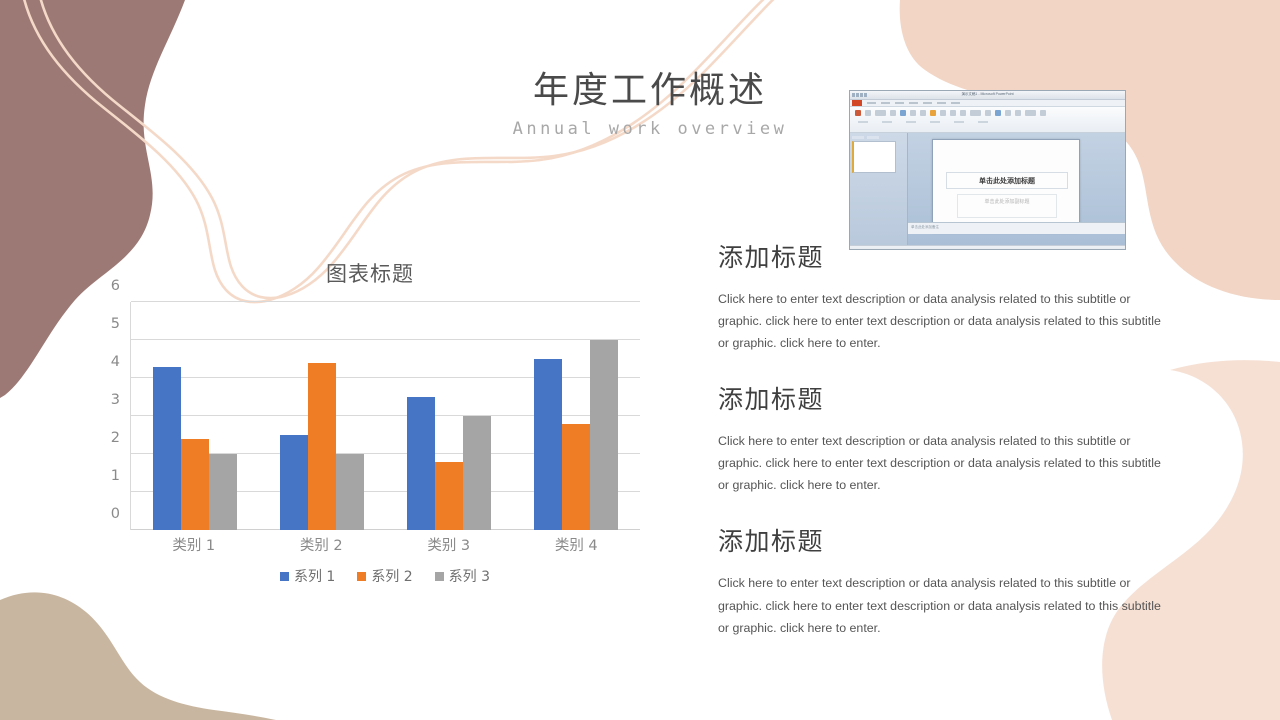 This screenshot has width=1280, height=720. What do you see at coordinates (1007, 180) in the screenshot?
I see `title-placeholder: 单击此处添加标题` at bounding box center [1007, 180].